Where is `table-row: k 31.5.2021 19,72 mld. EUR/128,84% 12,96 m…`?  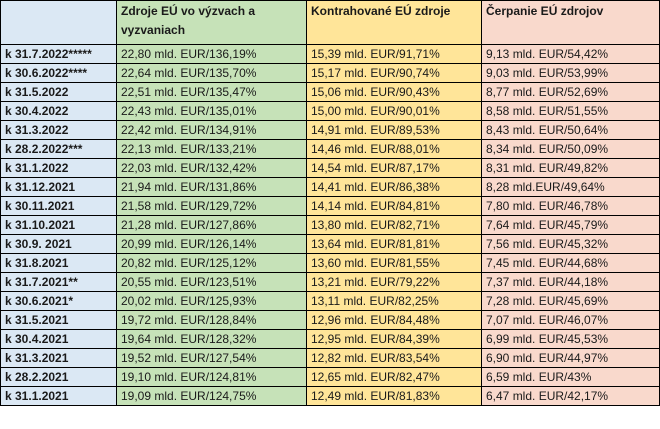 table-row: k 31.5.2021 19,72 mld. EUR/128,84% 12,96 m… is located at coordinates (330, 320).